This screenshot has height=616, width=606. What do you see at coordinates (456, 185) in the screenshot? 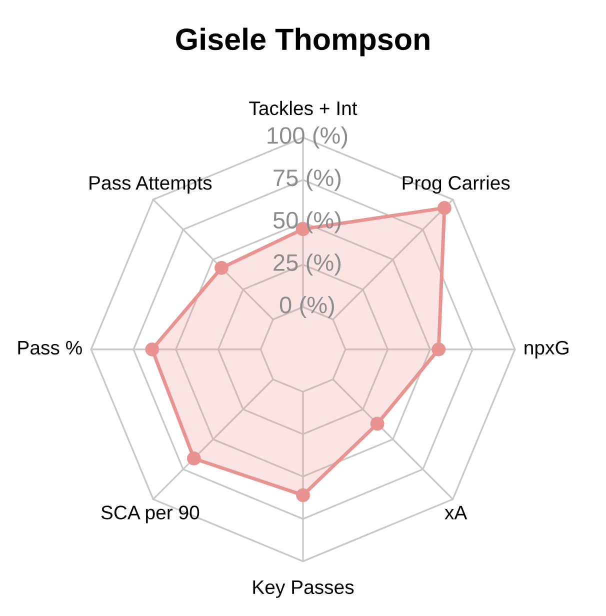
I see `spoke-label: Prog Carries` at bounding box center [456, 185].